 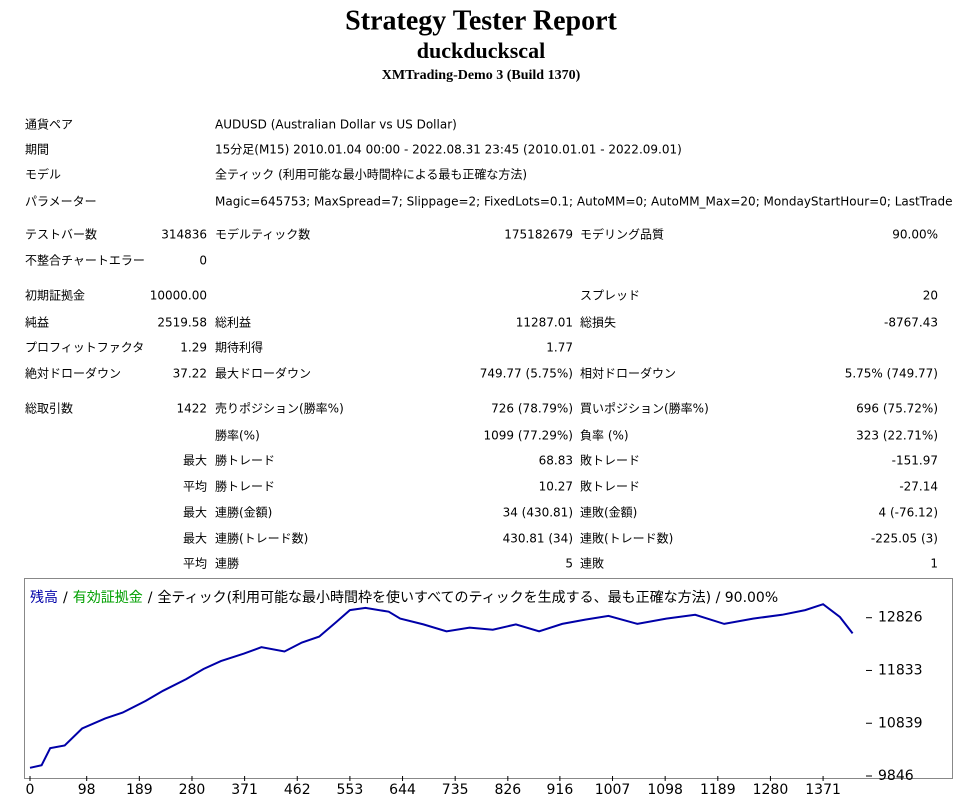 What do you see at coordinates (626, 538) in the screenshot?
I see `stat-label: 連敗(トレード数)` at bounding box center [626, 538].